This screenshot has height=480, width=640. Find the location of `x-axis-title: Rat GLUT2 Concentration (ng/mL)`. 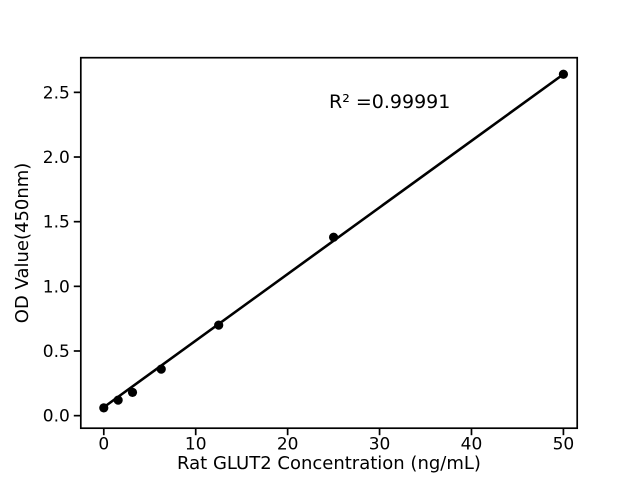

x-axis-title: Rat GLUT2 Concentration (ng/mL) is located at coordinates (329, 463).